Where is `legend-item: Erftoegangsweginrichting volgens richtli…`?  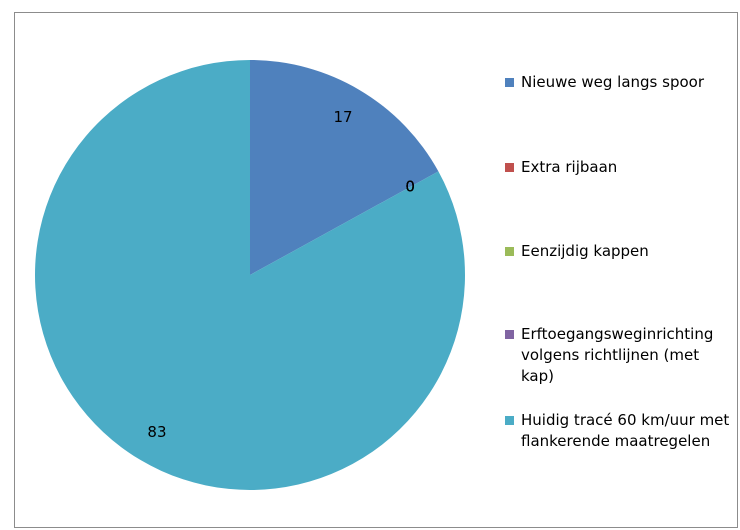
legend-item: Erftoegangsweginrichting volgens richtli… is located at coordinates (617, 355).